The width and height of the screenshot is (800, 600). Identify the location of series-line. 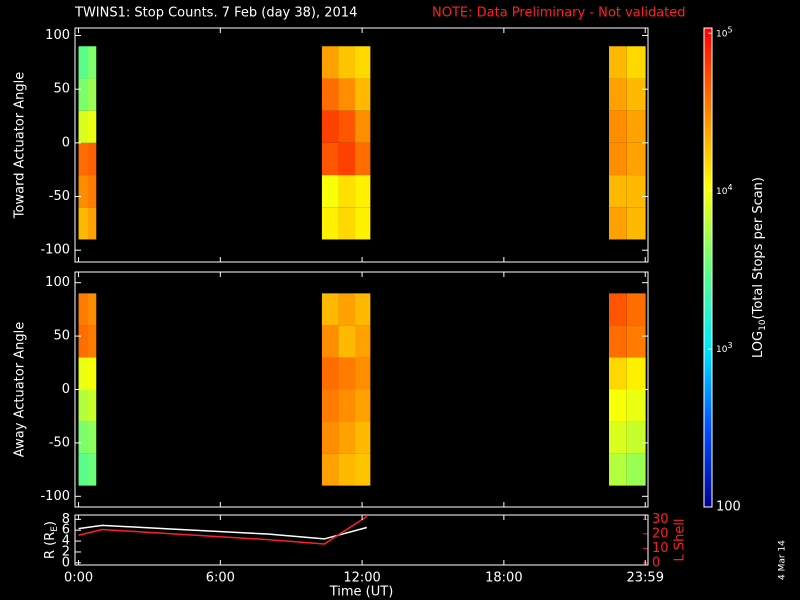
(223, 532).